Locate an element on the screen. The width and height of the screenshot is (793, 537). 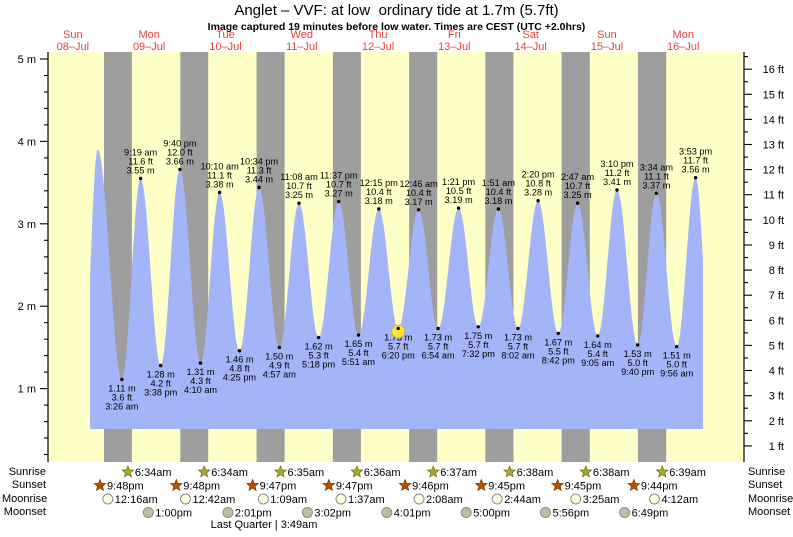
day-date-label: 08–Jul is located at coordinates (73, 47).